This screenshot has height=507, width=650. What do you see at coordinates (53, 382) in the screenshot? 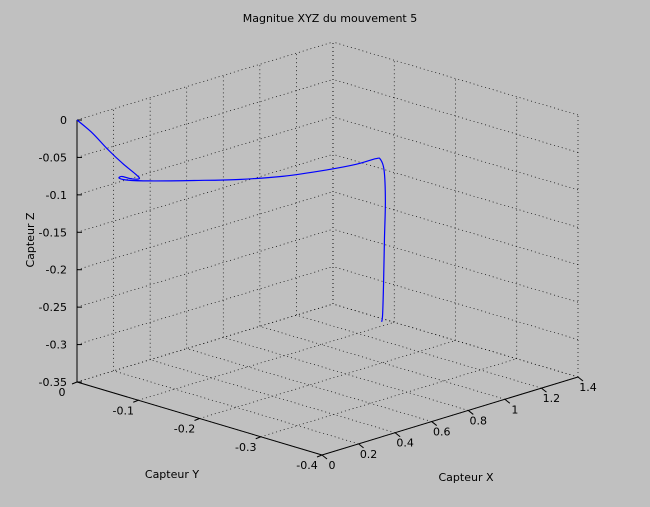
I see `z-tick-label: -0.35` at bounding box center [53, 382].